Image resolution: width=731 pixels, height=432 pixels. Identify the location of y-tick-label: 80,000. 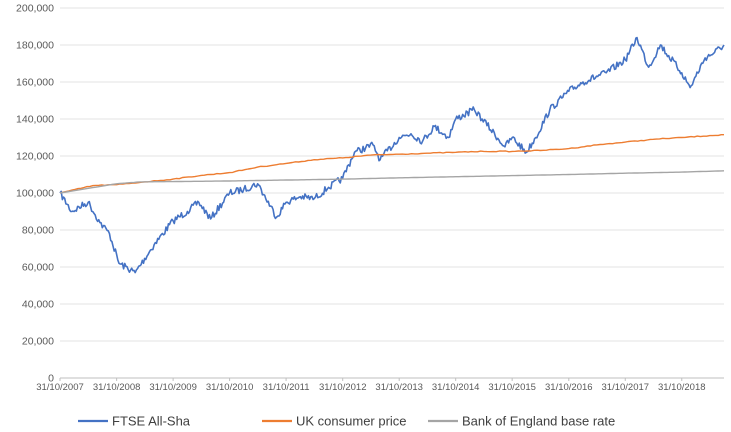
(38, 231).